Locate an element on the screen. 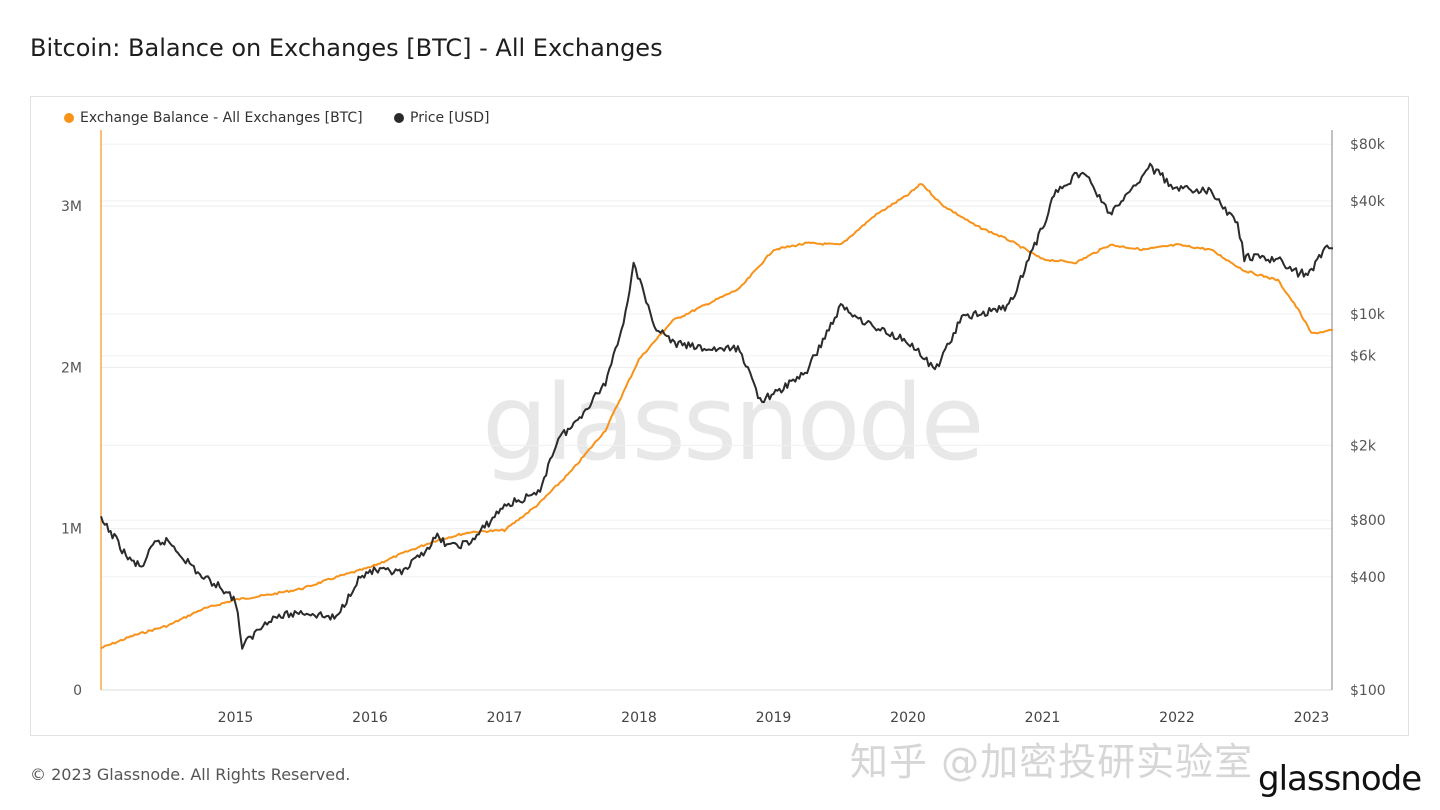 This screenshot has height=810, width=1440. x-tick-label: 2018 is located at coordinates (639, 718).